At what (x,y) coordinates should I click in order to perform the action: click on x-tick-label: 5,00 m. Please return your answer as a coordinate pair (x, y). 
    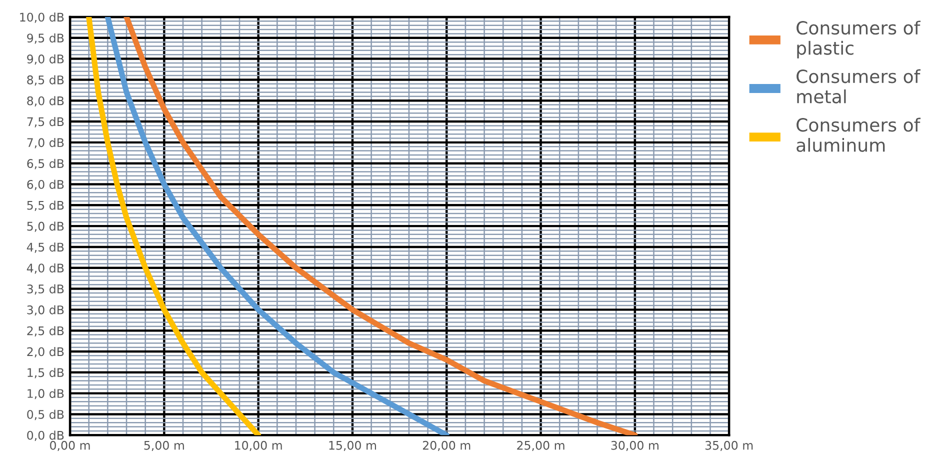
    Looking at the image, I should click on (164, 446).